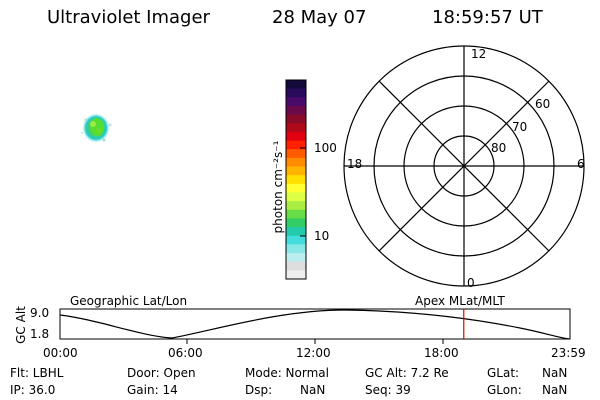 The width and height of the screenshot is (600, 400). What do you see at coordinates (543, 104) in the screenshot?
I see `polar-label-60: 60` at bounding box center [543, 104].